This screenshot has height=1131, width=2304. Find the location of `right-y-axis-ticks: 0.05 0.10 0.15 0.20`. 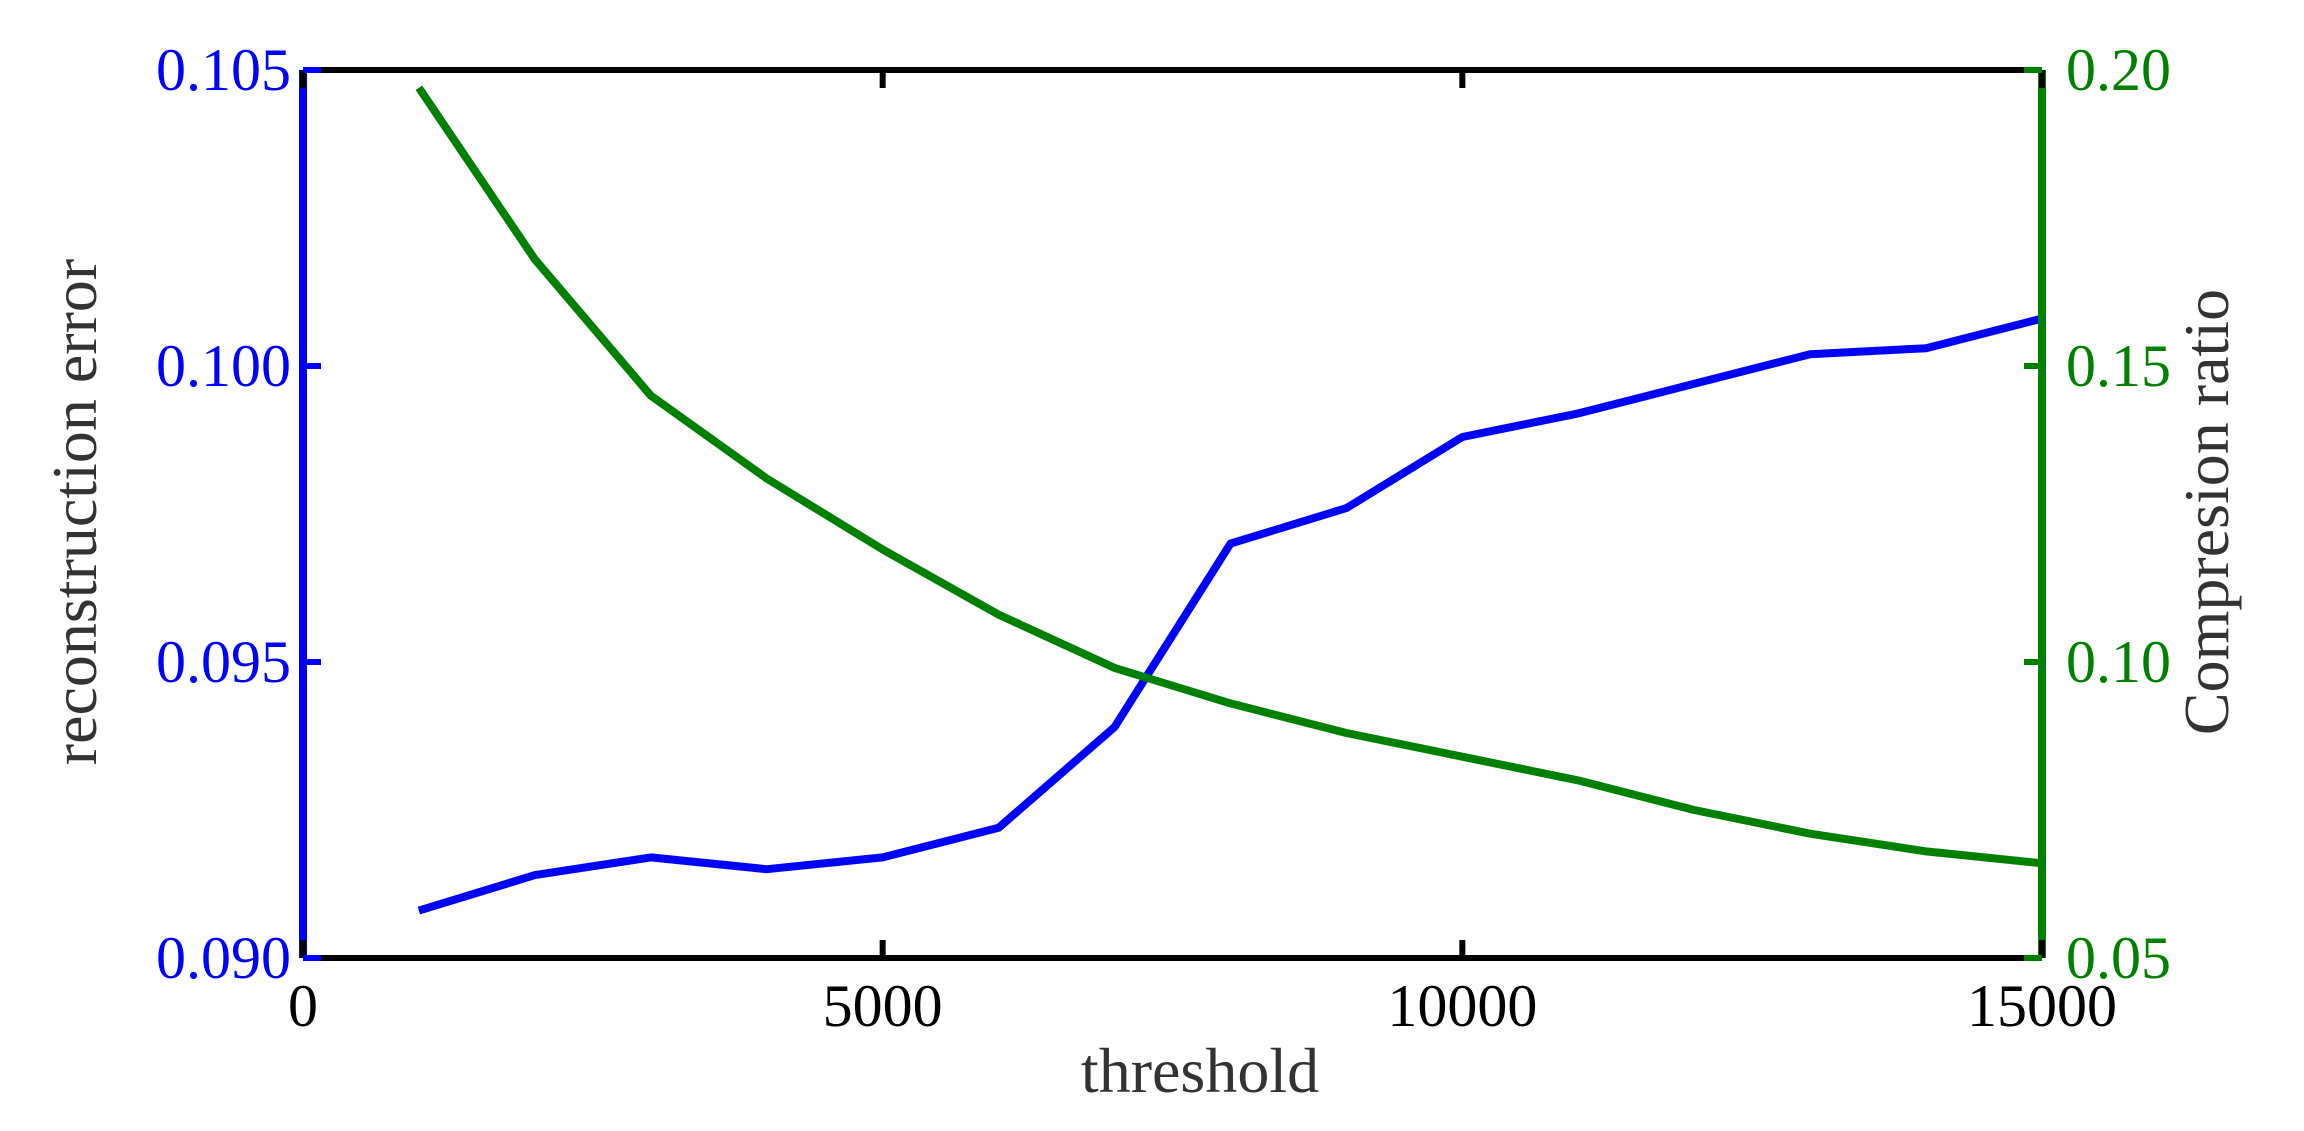

right-y-axis-ticks: 0.05 0.10 0.15 0.20 is located at coordinates (2097, 514).